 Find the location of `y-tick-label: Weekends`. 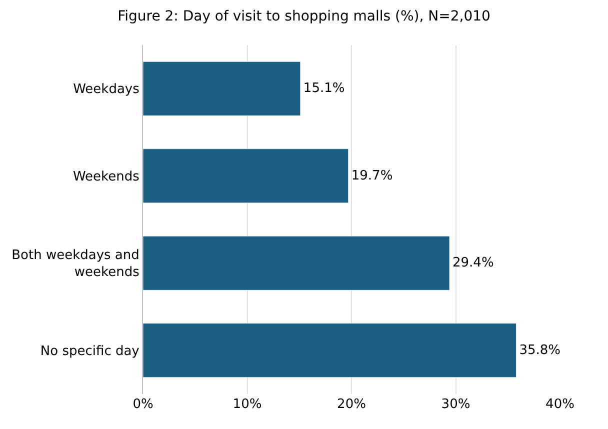

y-tick-label: Weekends is located at coordinates (106, 176).